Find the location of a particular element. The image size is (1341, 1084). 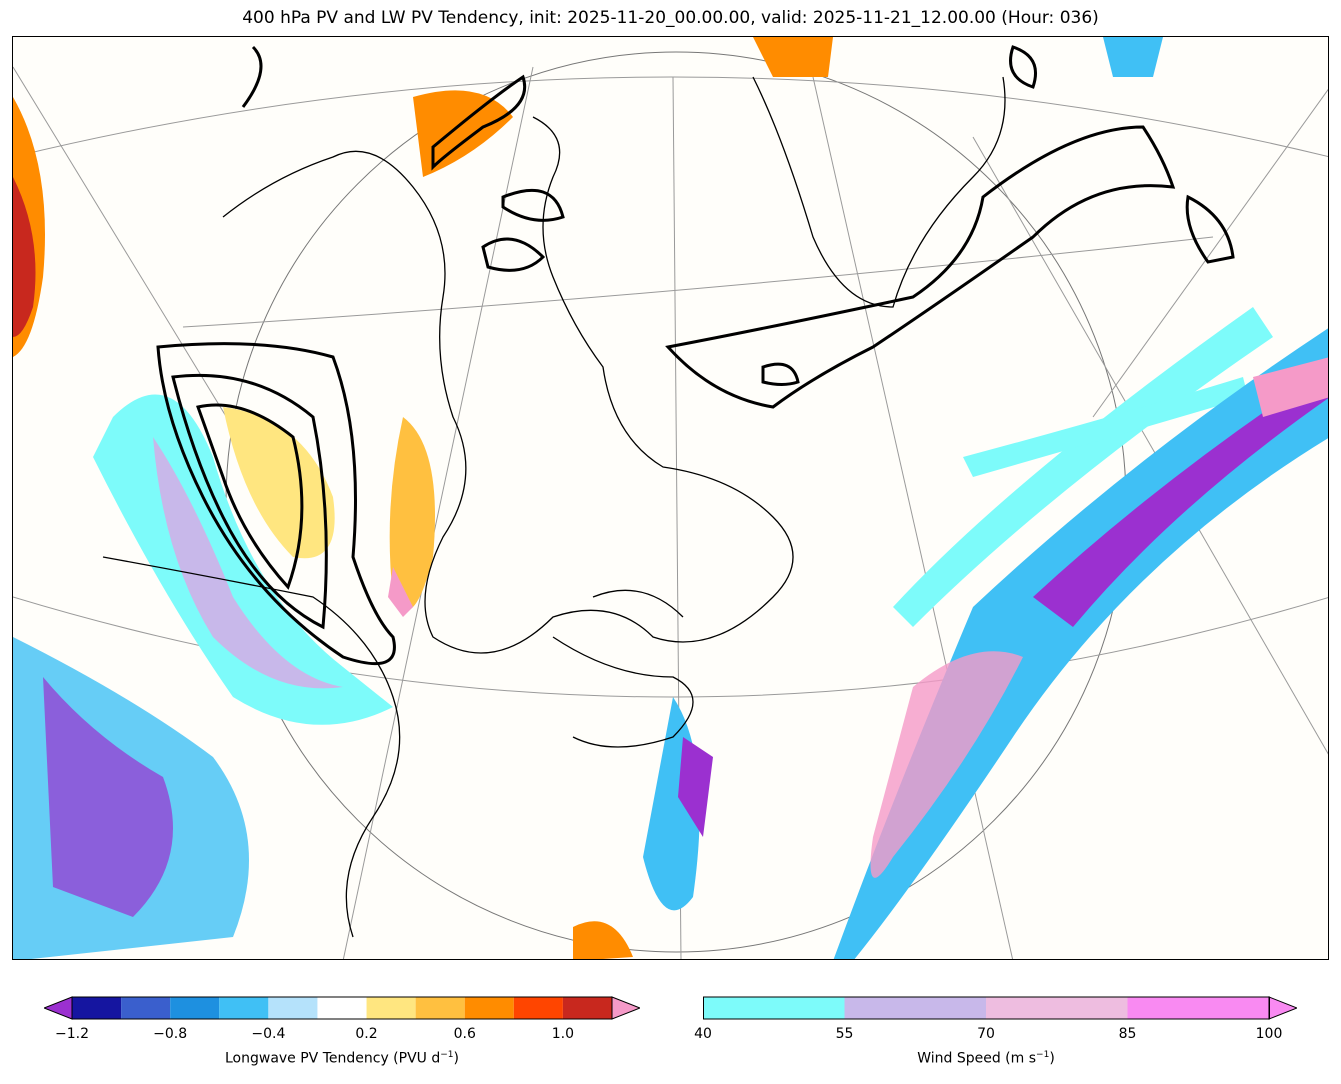

pv-colorbar-tick: −0.4 is located at coordinates (268, 1034).